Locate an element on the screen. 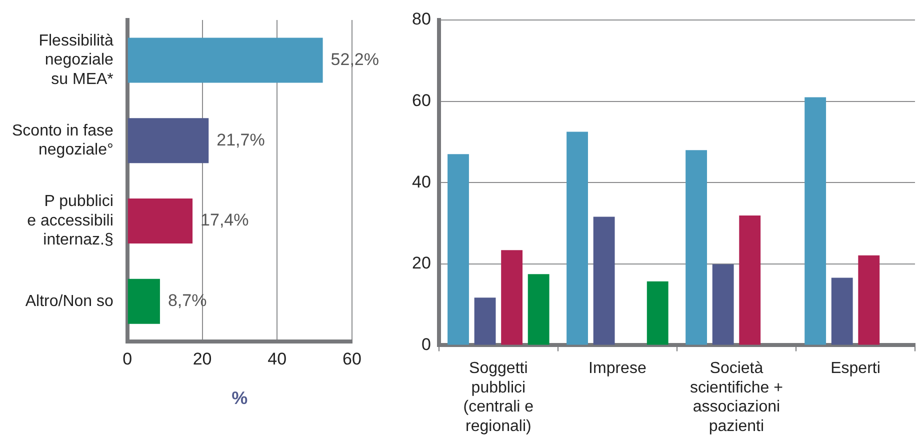  y-tick-label: Flessibilità negoziale su MEA* is located at coordinates (76, 60).